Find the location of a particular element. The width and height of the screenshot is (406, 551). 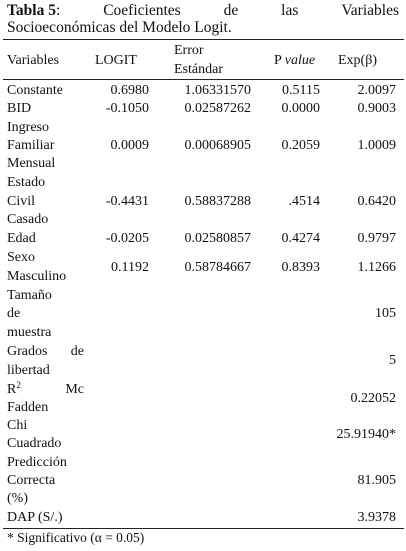

cell-error: 0.02580857 is located at coordinates (218, 238).